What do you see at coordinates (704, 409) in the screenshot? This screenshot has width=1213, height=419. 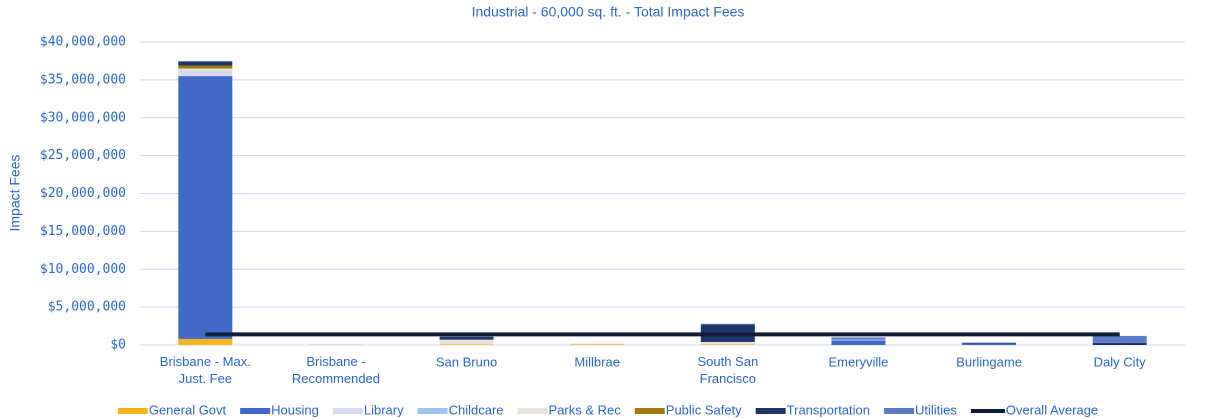 I see `legend-label: Public Safety` at bounding box center [704, 409].